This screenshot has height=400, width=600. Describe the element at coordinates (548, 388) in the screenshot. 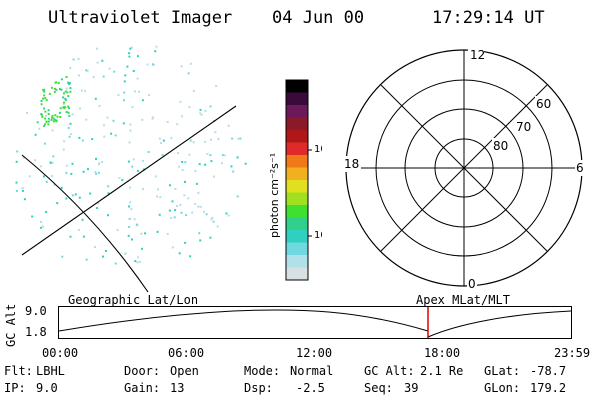

I see `glon-value: 179.2` at that location.